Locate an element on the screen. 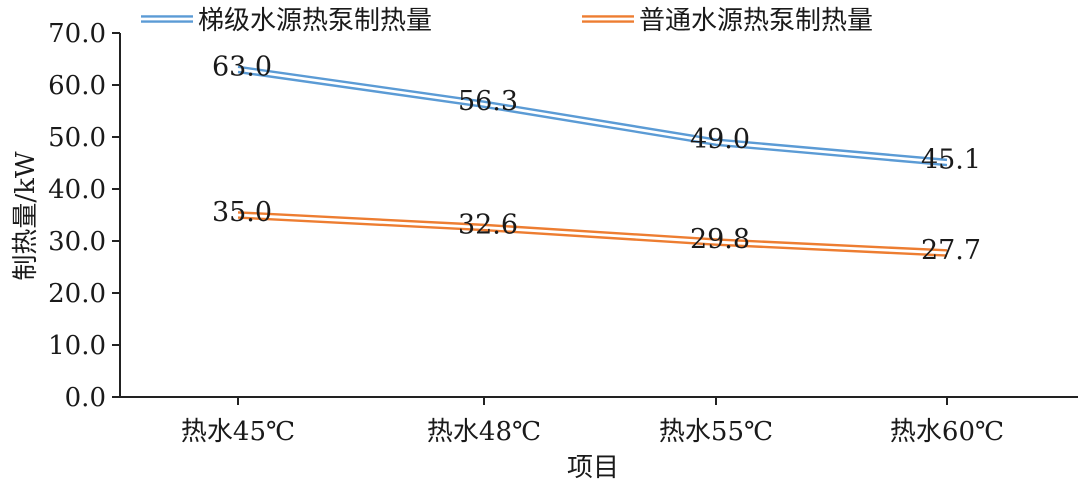  x-axis-title: 项目 is located at coordinates (593, 468).